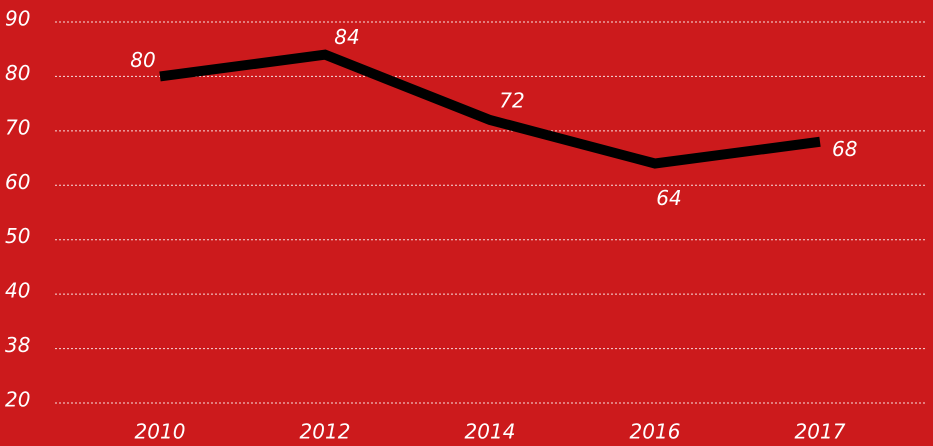  Describe the element at coordinates (160, 432) in the screenshot. I see `x-tick-label: 2010` at that location.